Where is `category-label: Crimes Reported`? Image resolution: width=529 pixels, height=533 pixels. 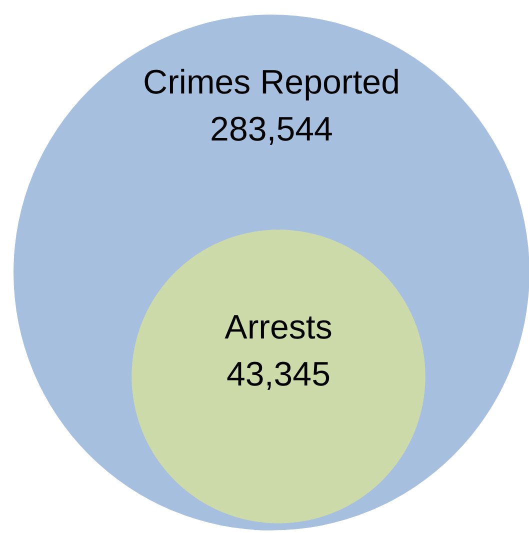 category-label: Crimes Reported is located at coordinates (271, 83).